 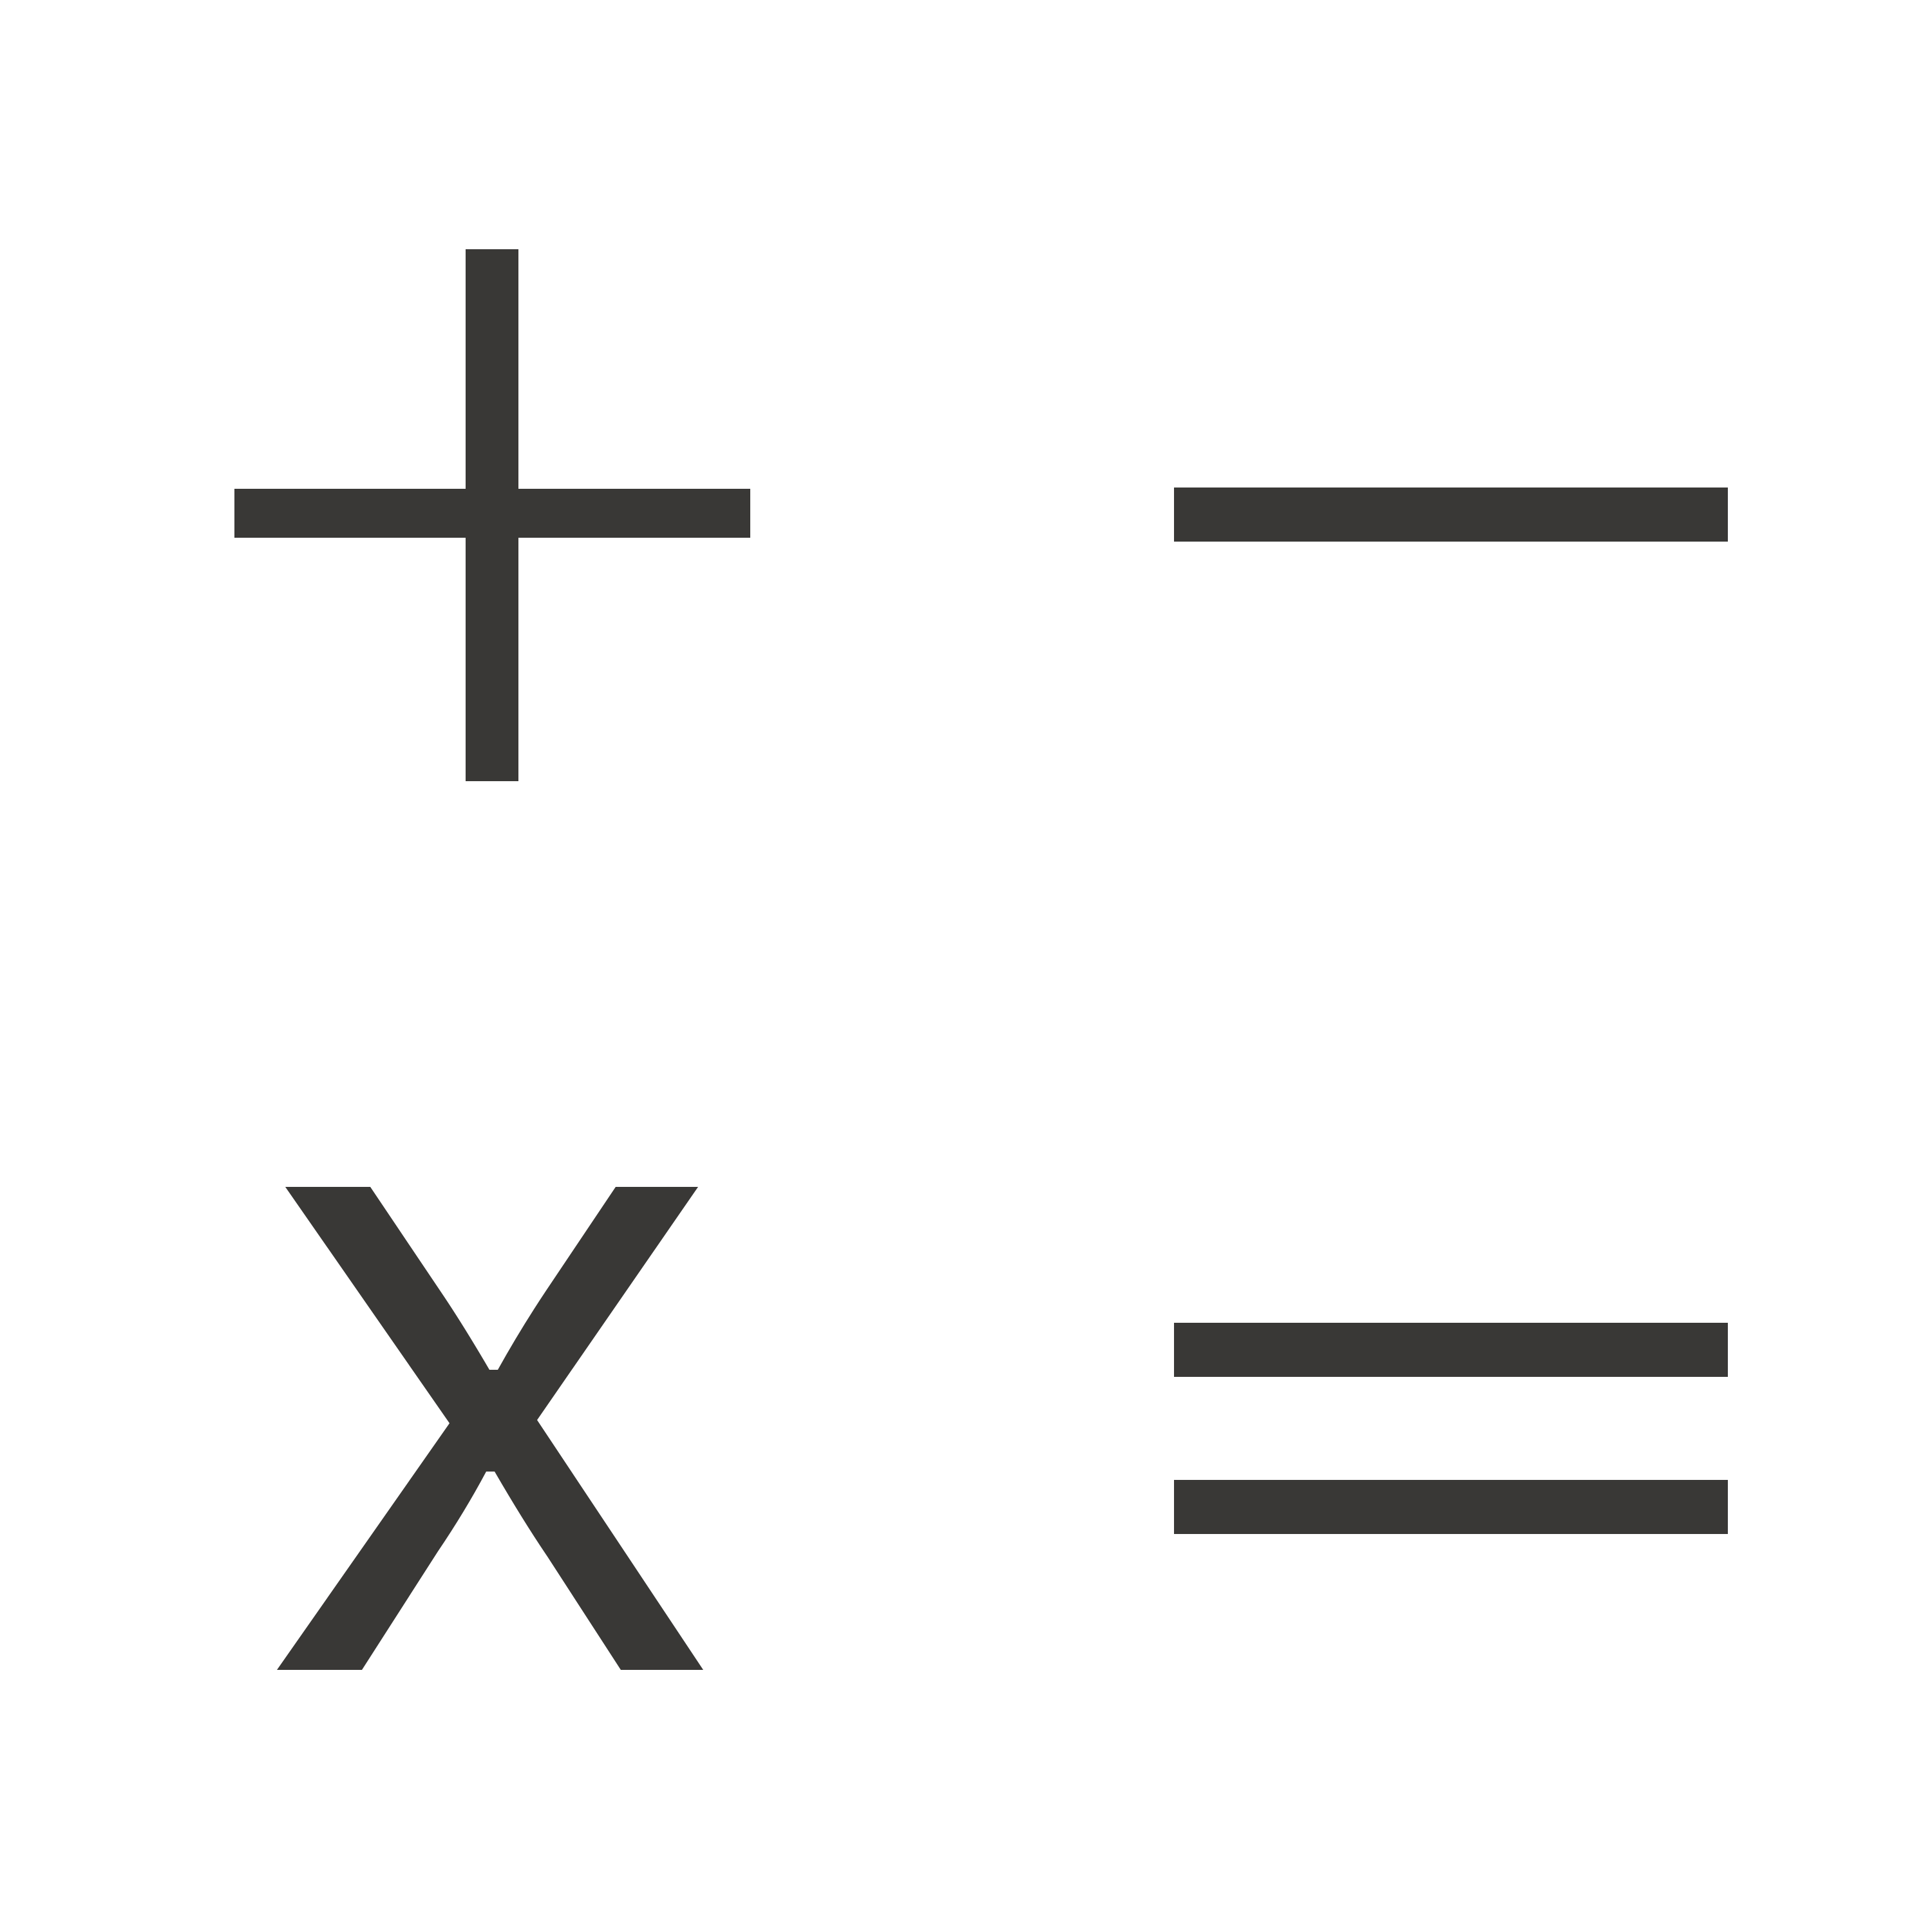 I want to click on plus-horizontal-stroke, so click(x=492, y=513).